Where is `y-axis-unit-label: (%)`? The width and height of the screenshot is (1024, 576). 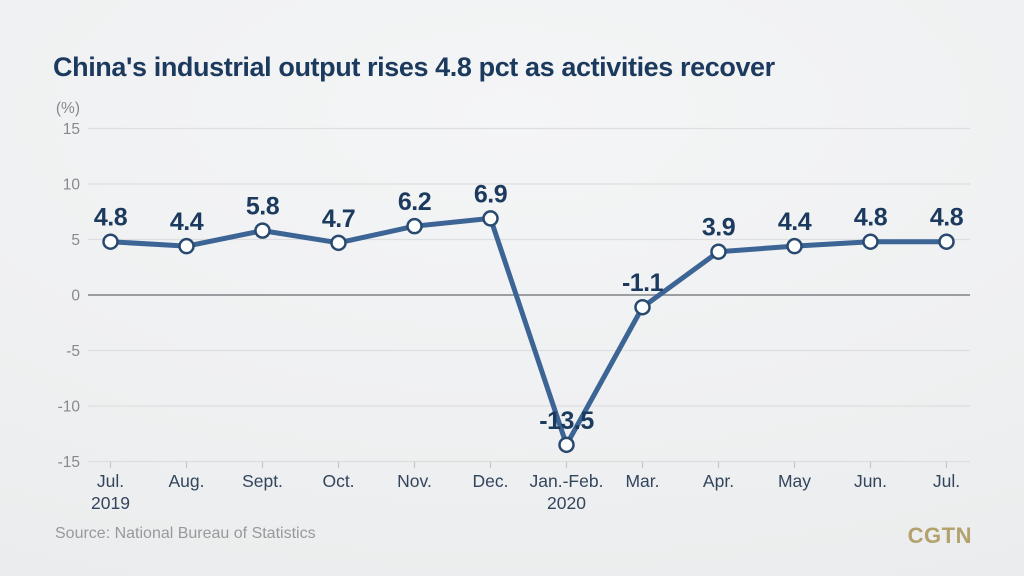 y-axis-unit-label: (%) is located at coordinates (68, 108).